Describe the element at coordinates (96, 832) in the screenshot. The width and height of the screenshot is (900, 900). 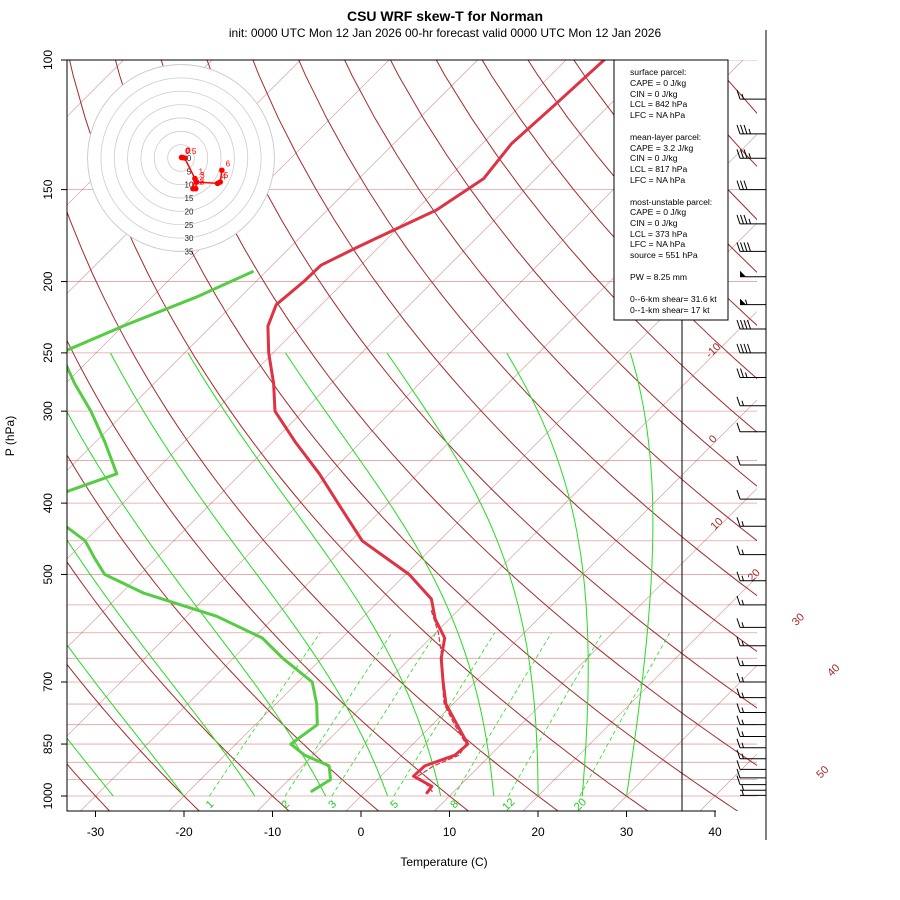
I see `x-tick-label: -30` at that location.